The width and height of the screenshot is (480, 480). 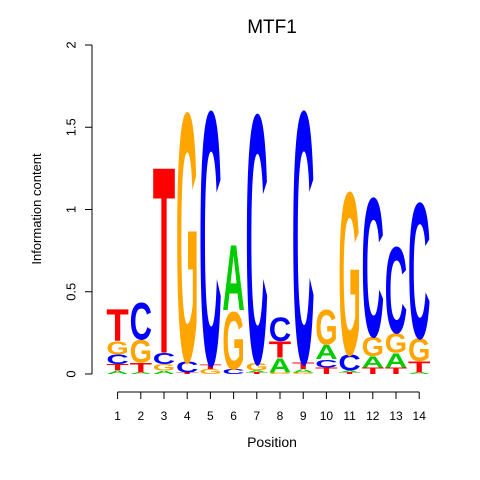 I want to click on y-tick-label: 2, so click(x=70, y=44).